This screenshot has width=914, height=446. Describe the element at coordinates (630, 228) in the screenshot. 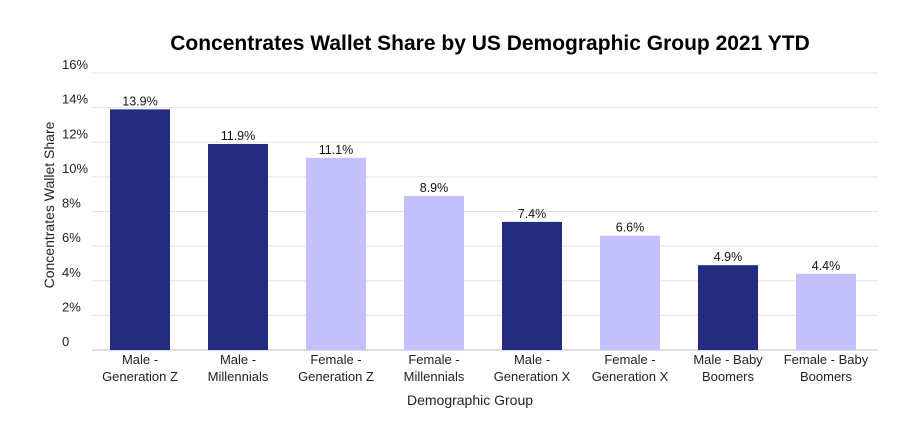

I see `data-label: 6.6%` at that location.